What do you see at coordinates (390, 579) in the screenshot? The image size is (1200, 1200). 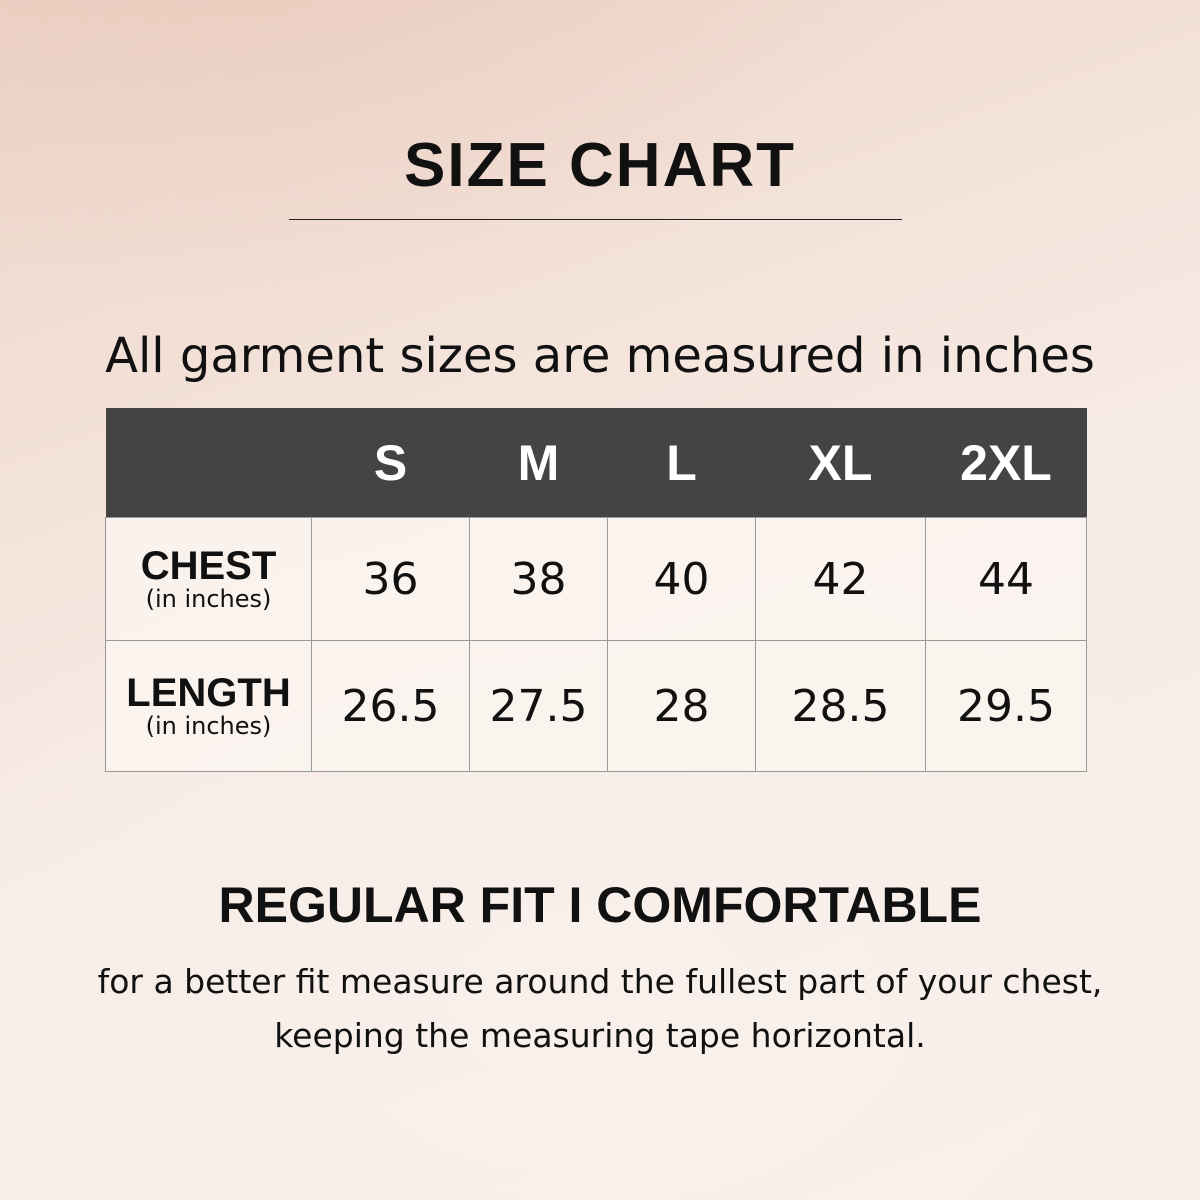 I see `table-cell: 36` at bounding box center [390, 579].